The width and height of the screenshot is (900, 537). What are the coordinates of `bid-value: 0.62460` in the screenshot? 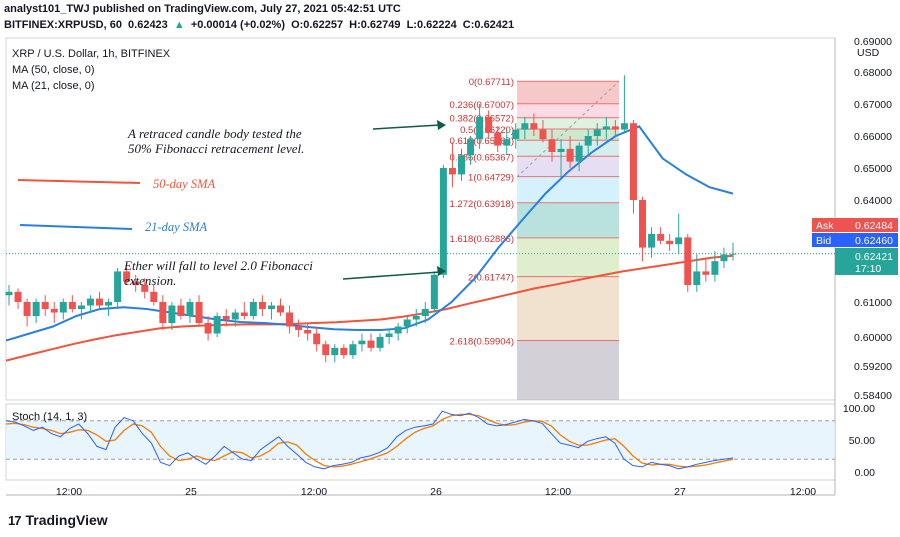 It's located at (874, 241).